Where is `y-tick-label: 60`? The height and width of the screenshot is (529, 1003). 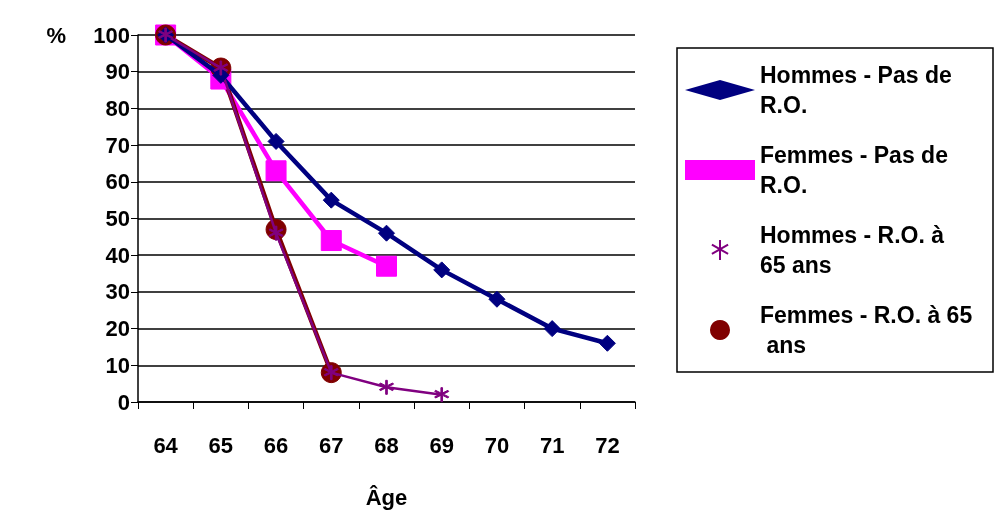
y-tick-label: 60 is located at coordinates (117, 182).